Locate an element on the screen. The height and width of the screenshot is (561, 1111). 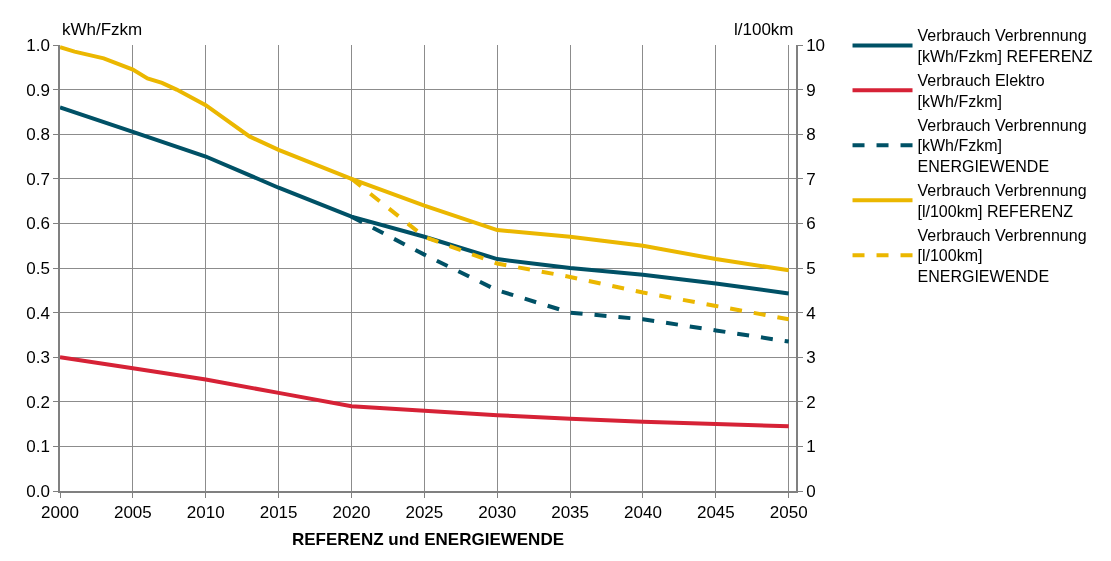
y-tick-label: 0.4 is located at coordinates (38, 313).